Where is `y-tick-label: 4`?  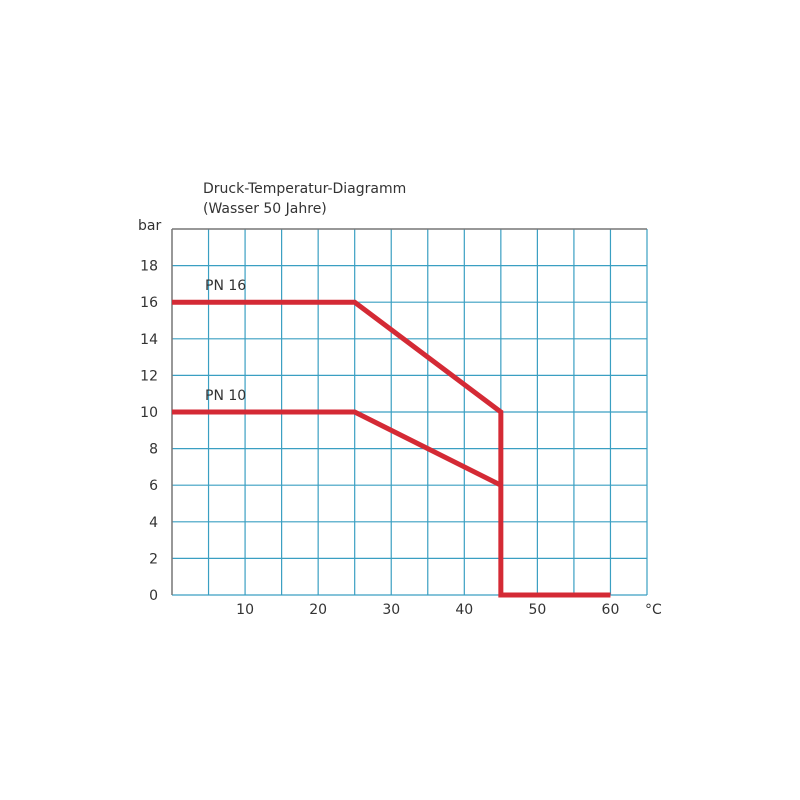 y-tick-label: 4 is located at coordinates (153, 523).